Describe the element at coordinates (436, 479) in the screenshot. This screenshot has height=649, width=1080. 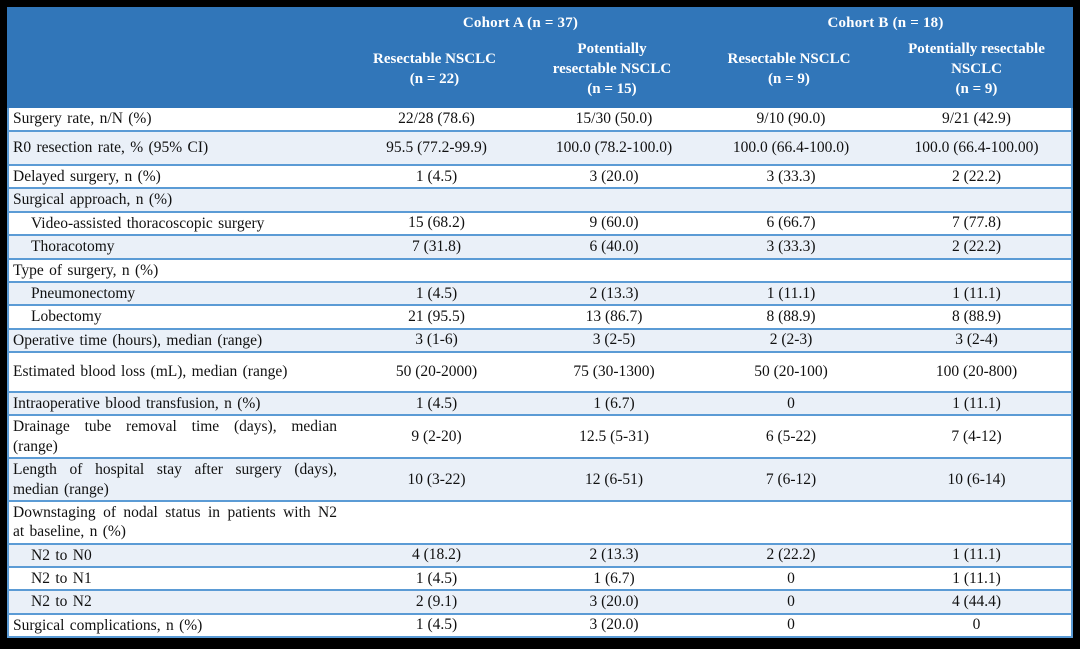
I see `cell-value: 10 (3-22)` at that location.